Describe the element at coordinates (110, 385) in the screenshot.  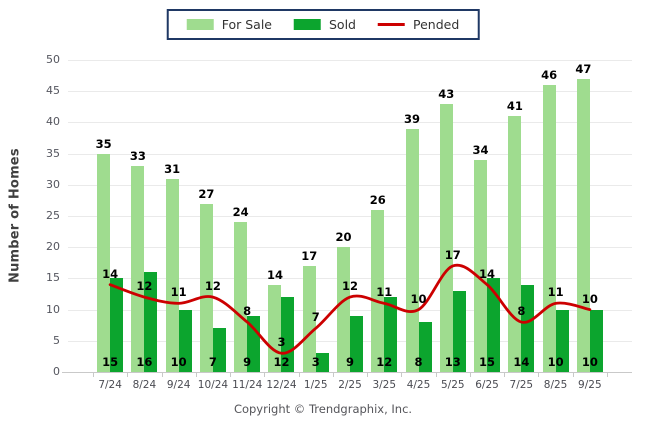
I see `x-tick-label: 7/24` at that location.